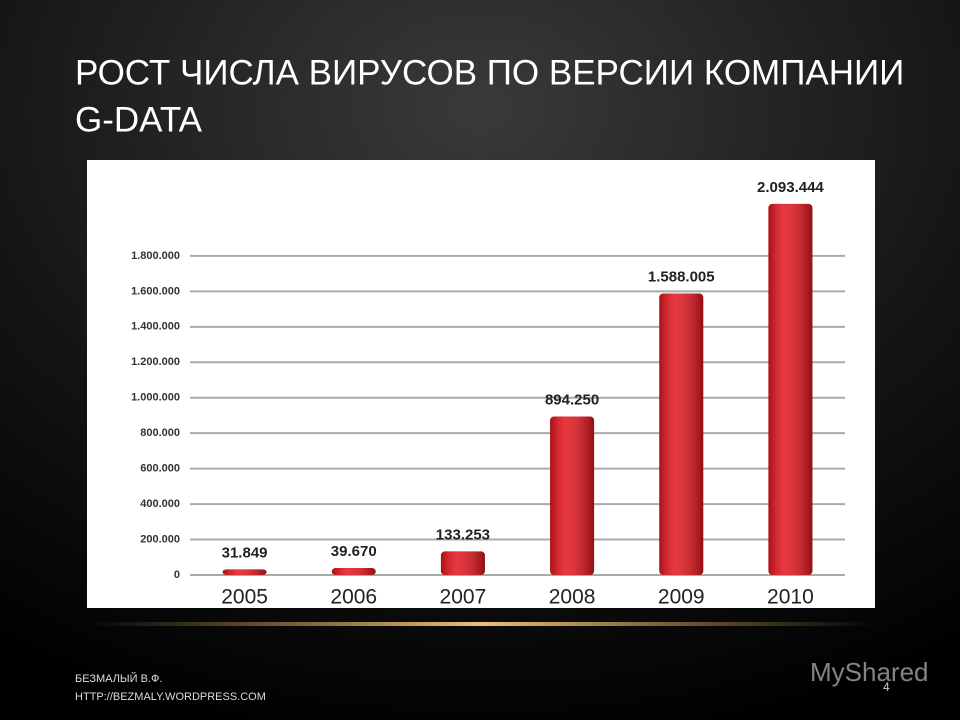 The width and height of the screenshot is (960, 720). What do you see at coordinates (572, 399) in the screenshot?
I see `value-label: 894.250` at bounding box center [572, 399].